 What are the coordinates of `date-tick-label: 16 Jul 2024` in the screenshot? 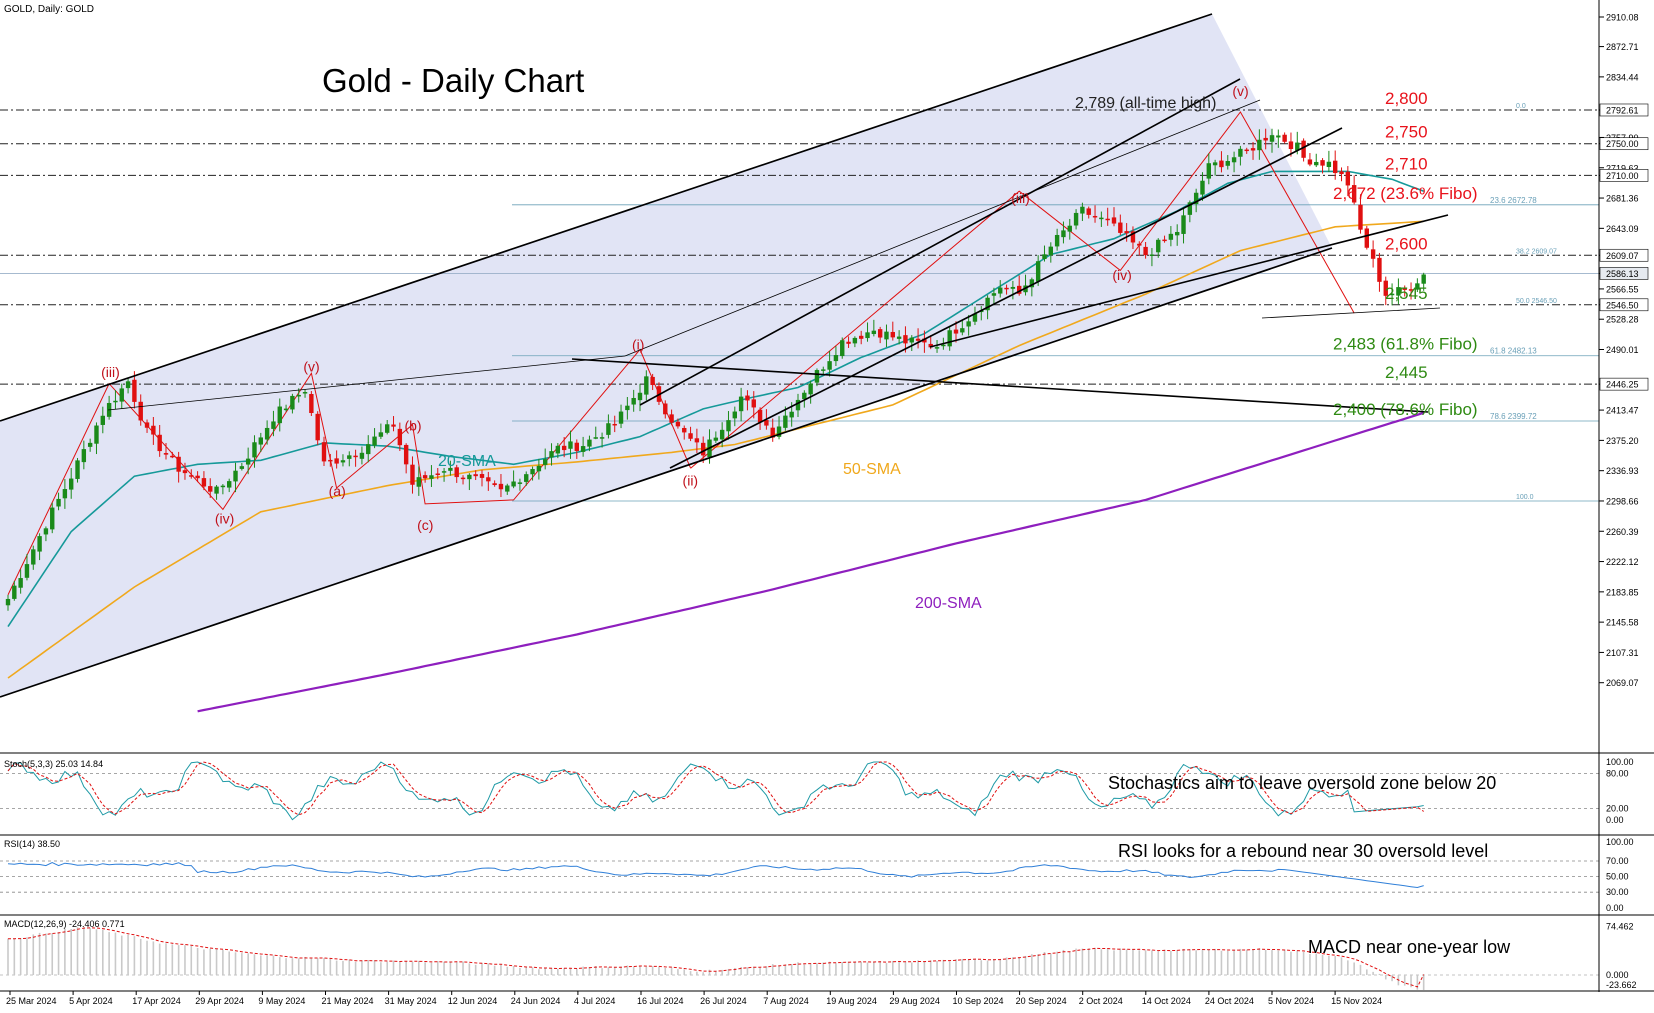 It's located at (660, 1001).